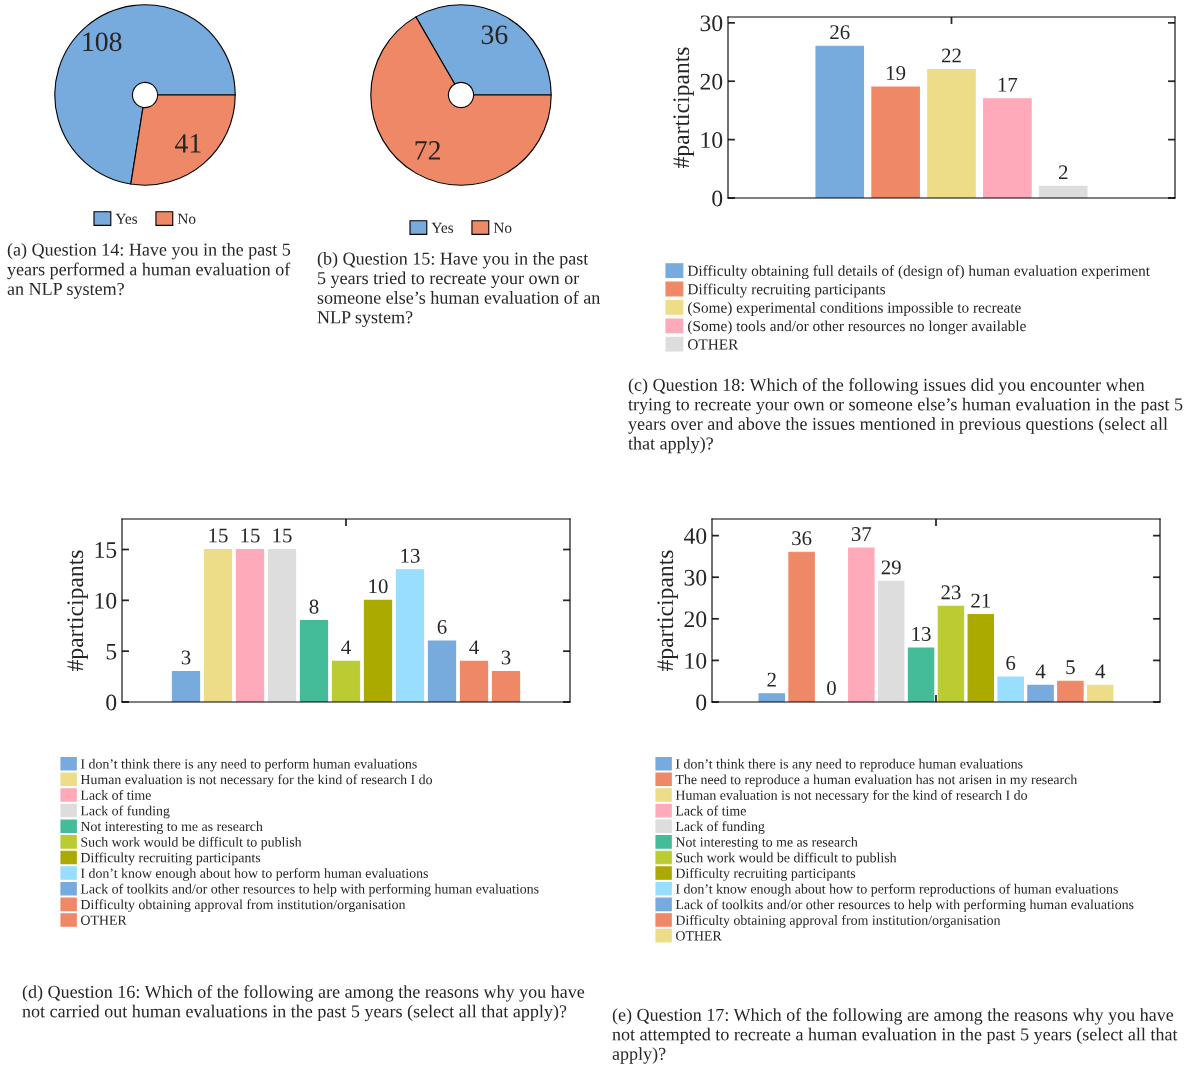  I want to click on data-label: 19, so click(896, 73).